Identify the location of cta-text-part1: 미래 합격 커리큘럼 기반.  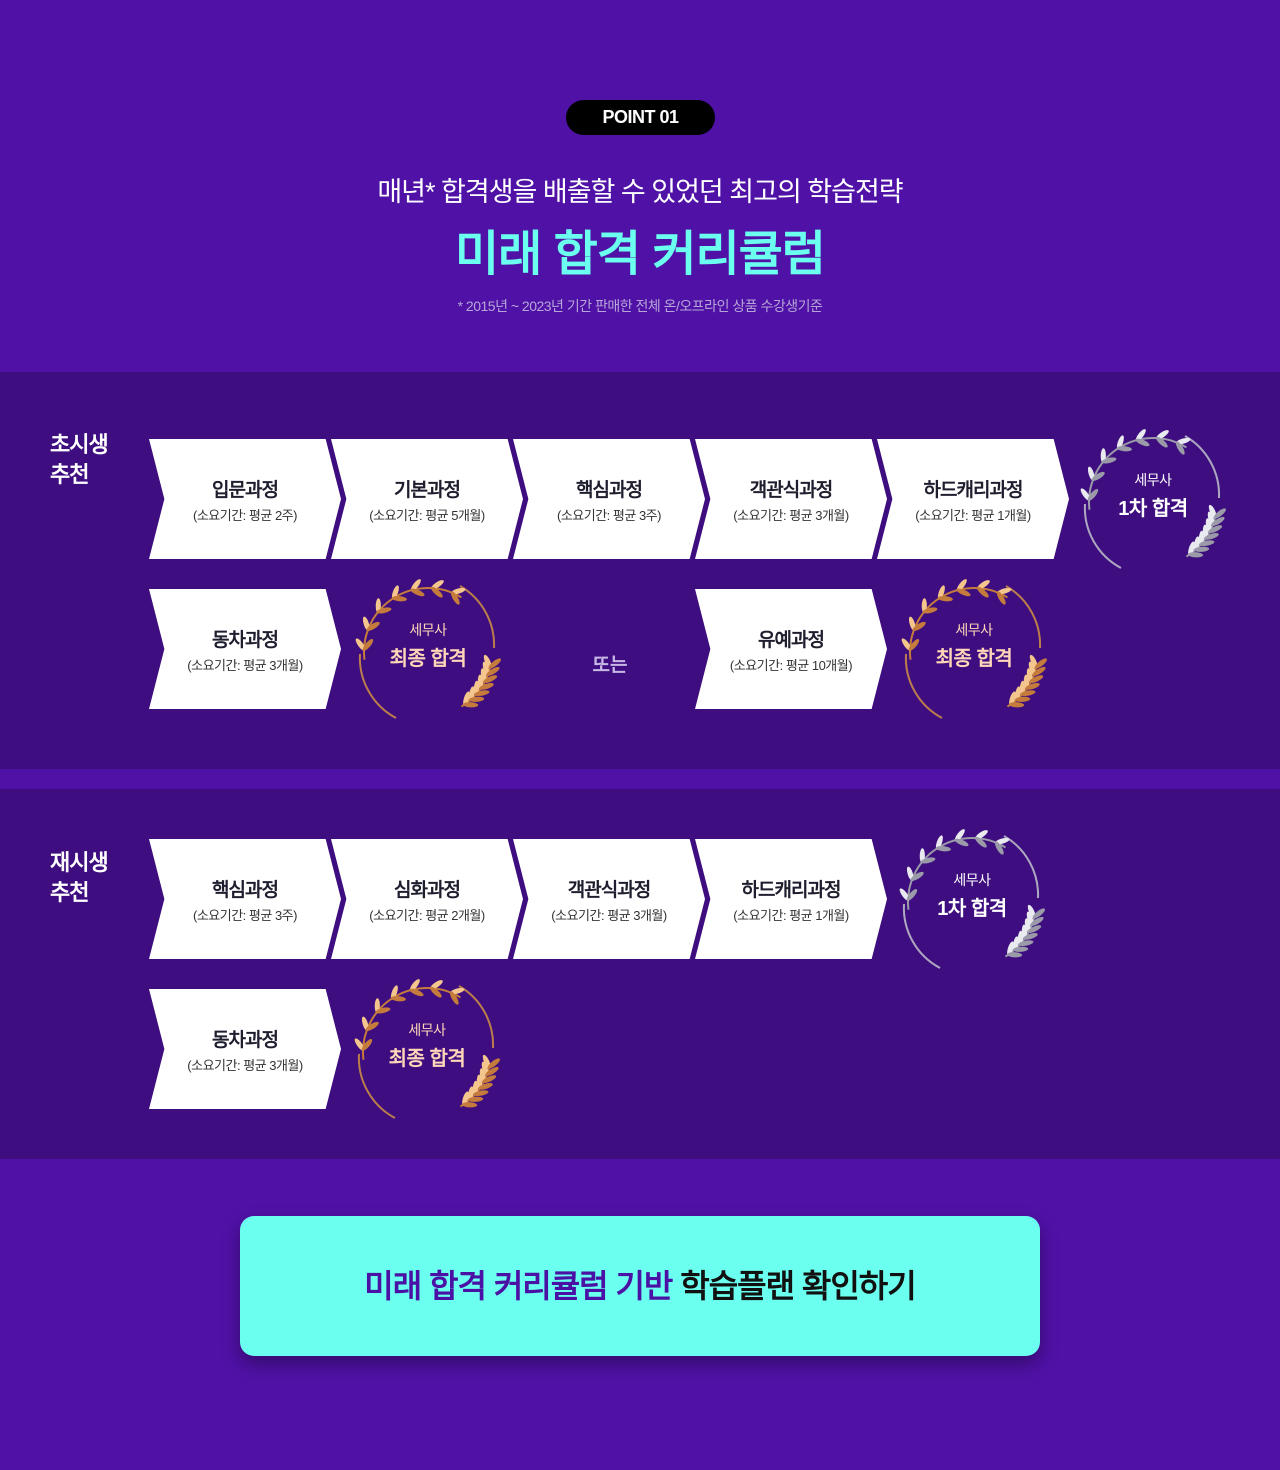
(522, 1286).